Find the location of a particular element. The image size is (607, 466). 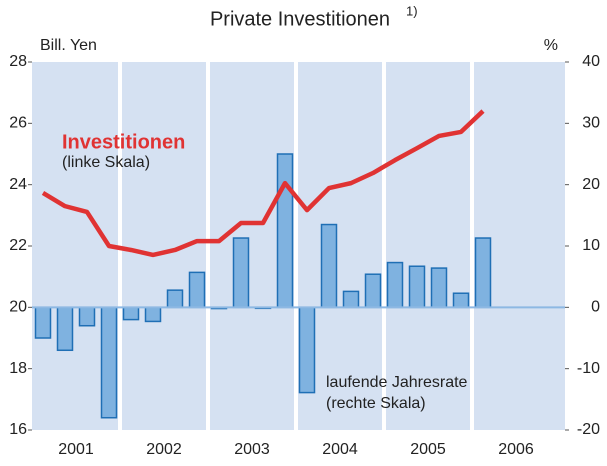

x-tick-label: 2006 is located at coordinates (516, 449).